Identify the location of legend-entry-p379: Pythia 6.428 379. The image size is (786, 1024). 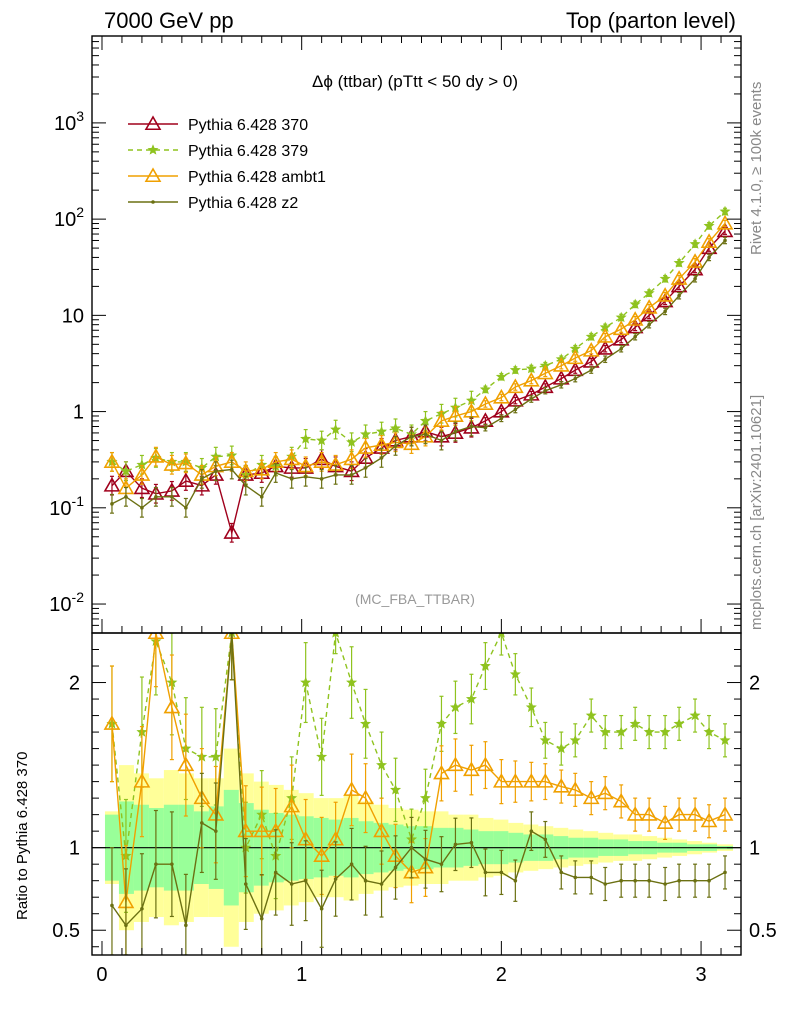
(218, 151).